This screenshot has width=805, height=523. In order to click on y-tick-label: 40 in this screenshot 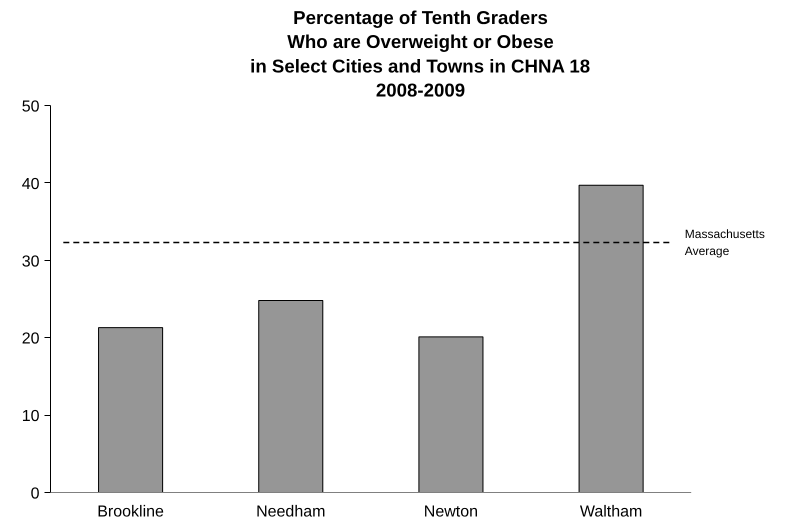, I will do `click(31, 184)`.